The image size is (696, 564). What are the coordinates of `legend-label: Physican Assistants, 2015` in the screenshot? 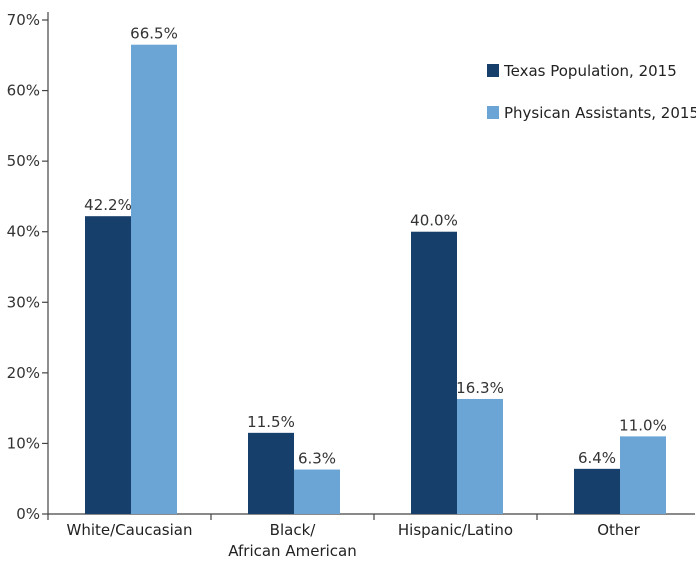 It's located at (600, 113).